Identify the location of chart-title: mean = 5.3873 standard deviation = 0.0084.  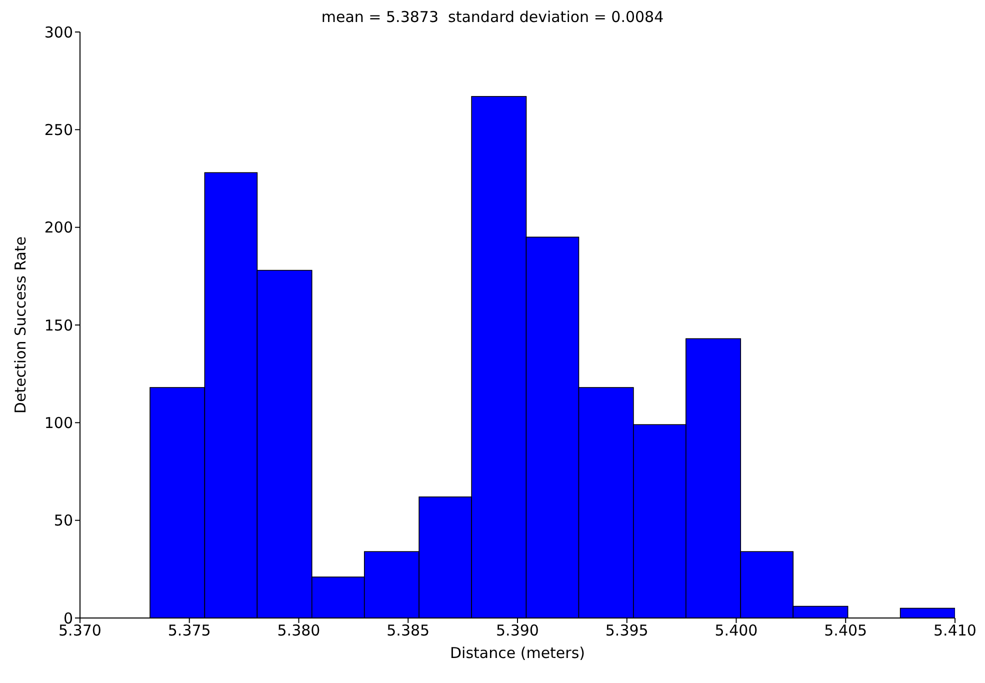
(492, 17).